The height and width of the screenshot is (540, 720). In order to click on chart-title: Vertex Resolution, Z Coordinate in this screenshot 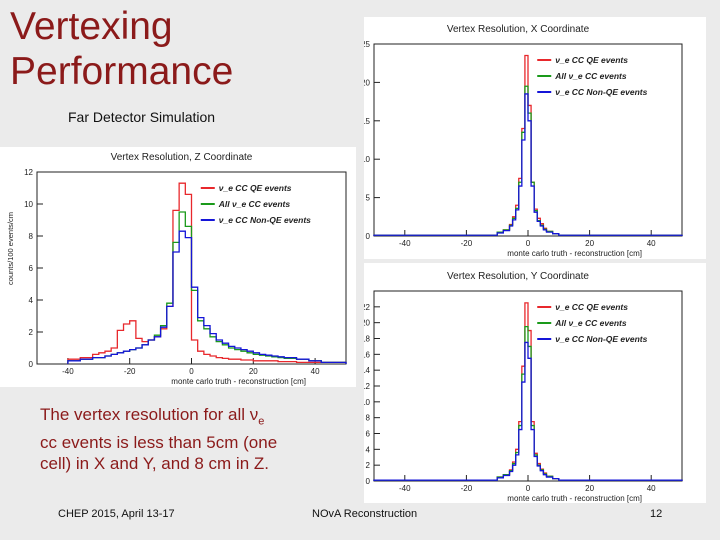, I will do `click(182, 157)`.